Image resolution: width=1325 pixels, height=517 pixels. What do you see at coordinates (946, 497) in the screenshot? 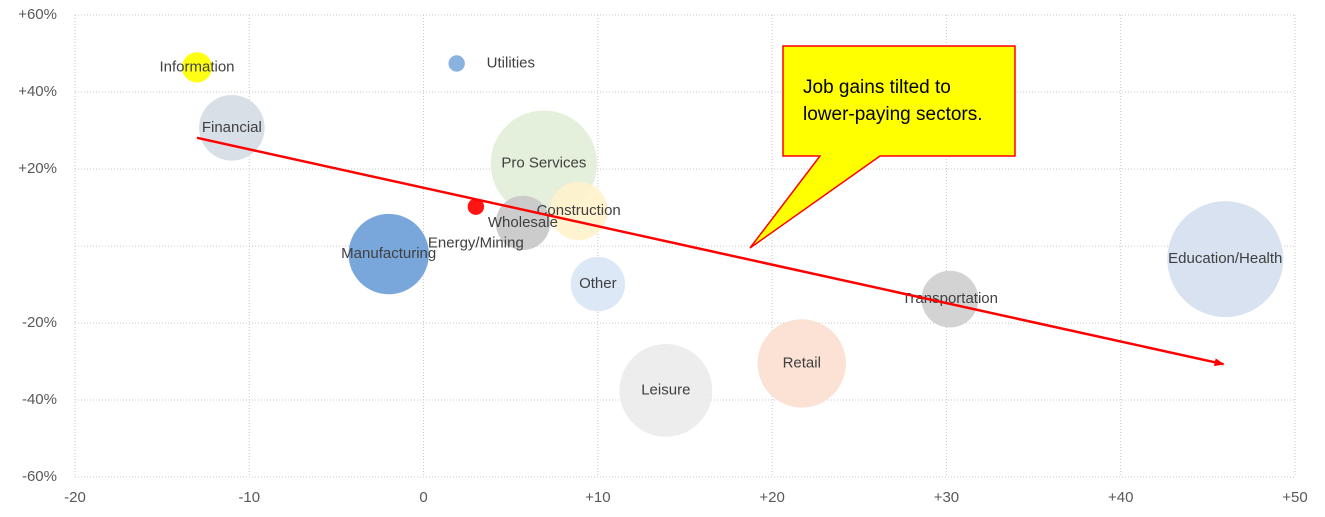
I see `x-tick-label: +30` at bounding box center [946, 497].